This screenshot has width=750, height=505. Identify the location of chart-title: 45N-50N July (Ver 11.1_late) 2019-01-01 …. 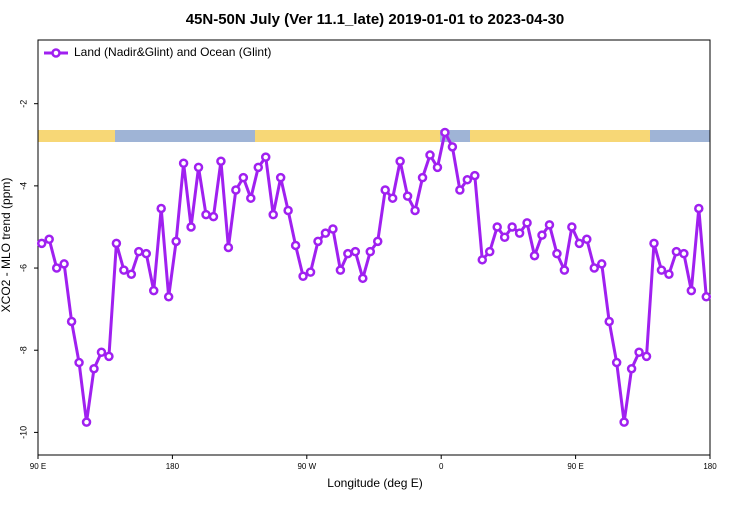
(375, 19).